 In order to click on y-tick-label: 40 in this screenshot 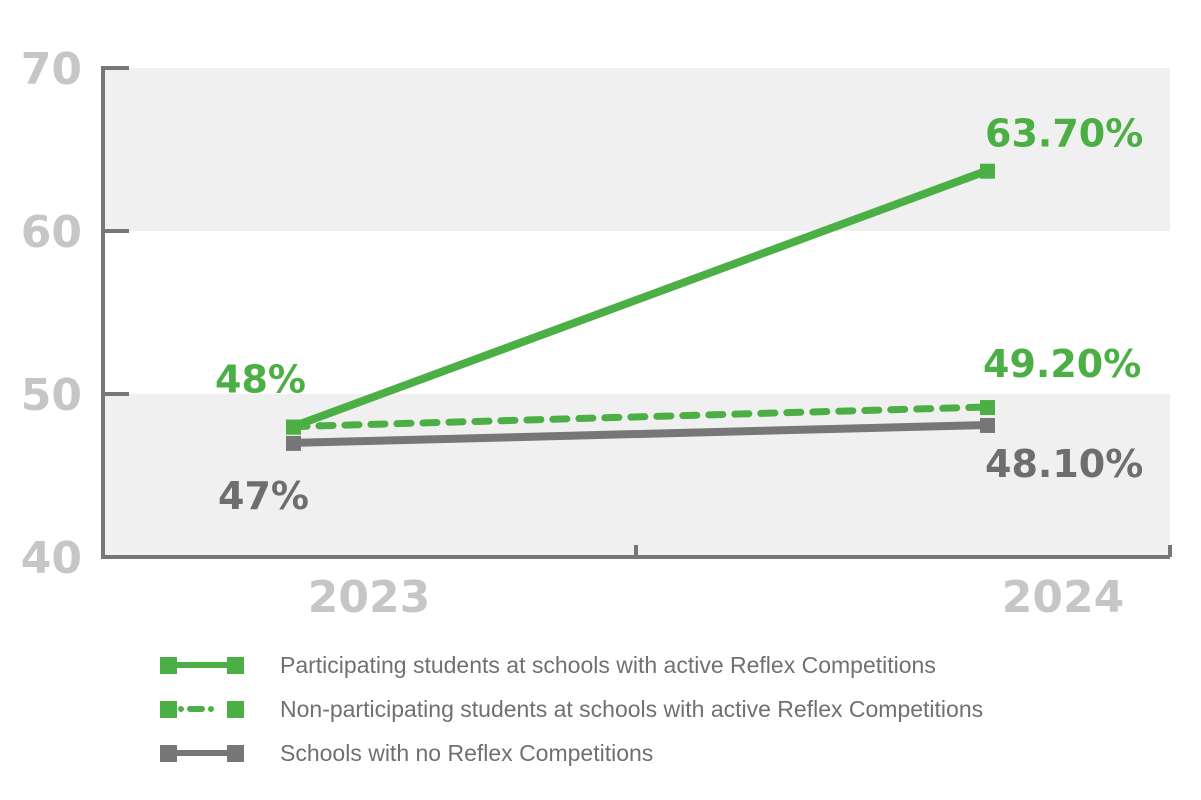, I will do `click(51, 558)`.